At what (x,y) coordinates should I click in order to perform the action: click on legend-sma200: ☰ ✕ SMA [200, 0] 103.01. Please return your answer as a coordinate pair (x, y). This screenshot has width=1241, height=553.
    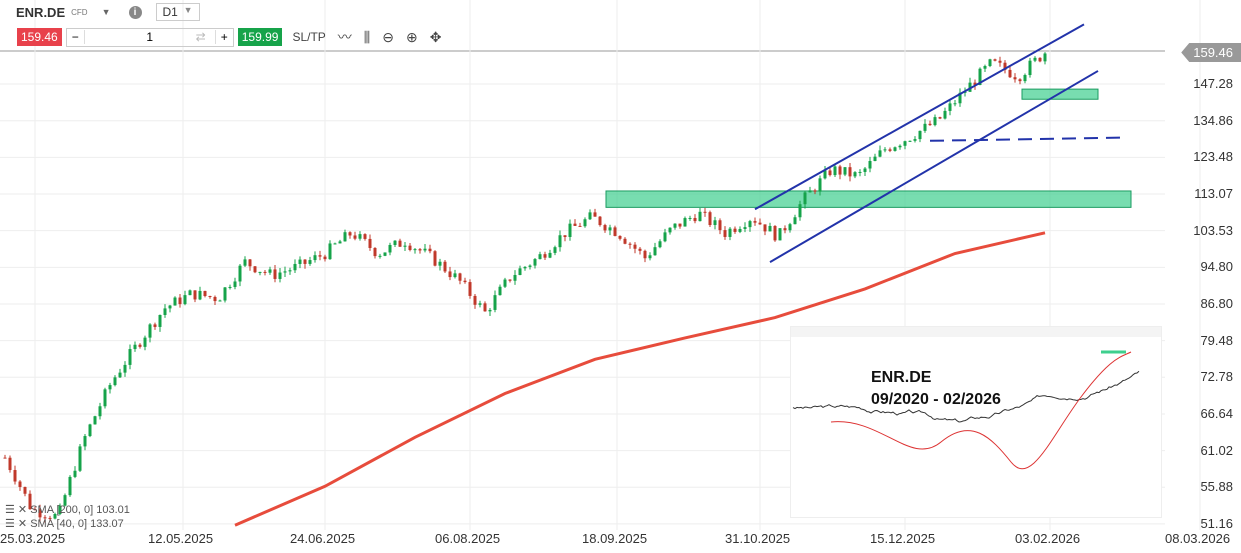
    Looking at the image, I should click on (67, 510).